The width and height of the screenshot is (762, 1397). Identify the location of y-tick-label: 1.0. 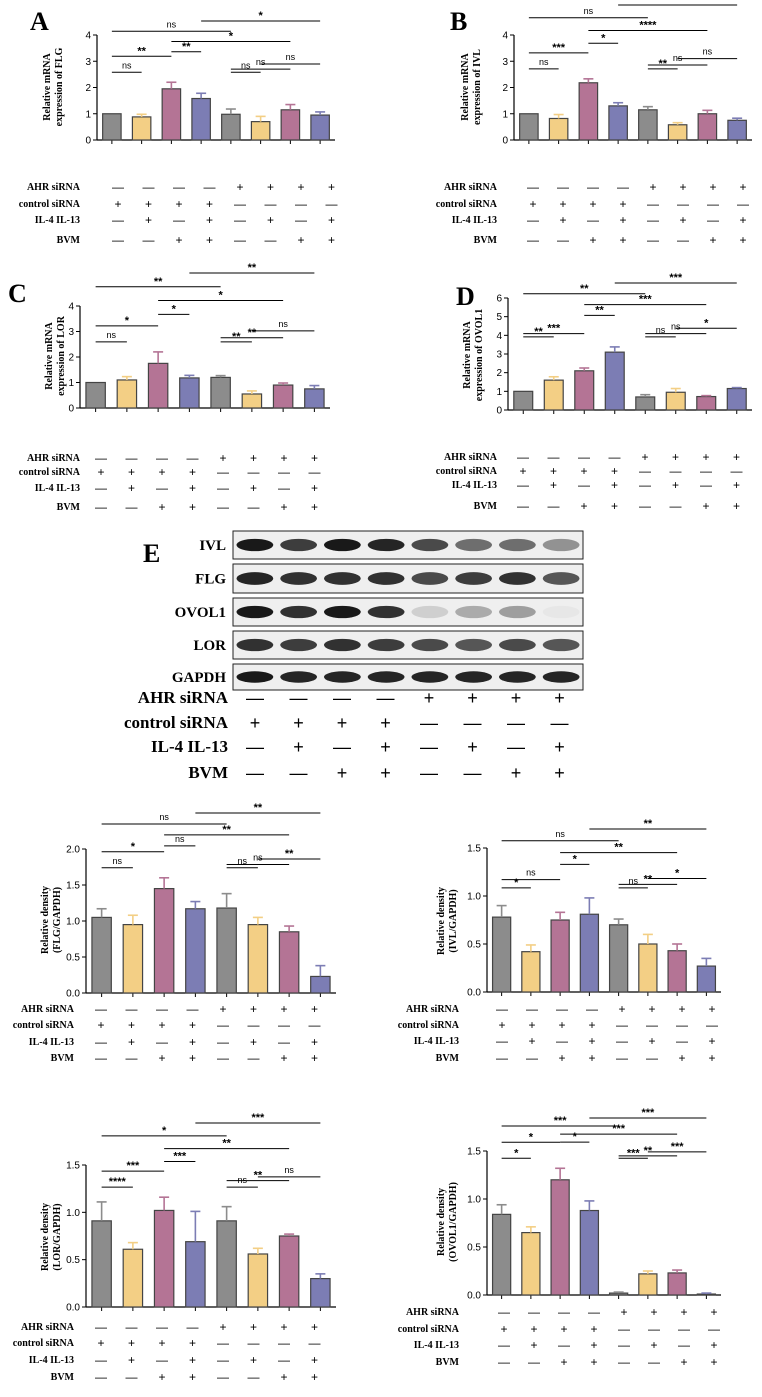
(73, 922).